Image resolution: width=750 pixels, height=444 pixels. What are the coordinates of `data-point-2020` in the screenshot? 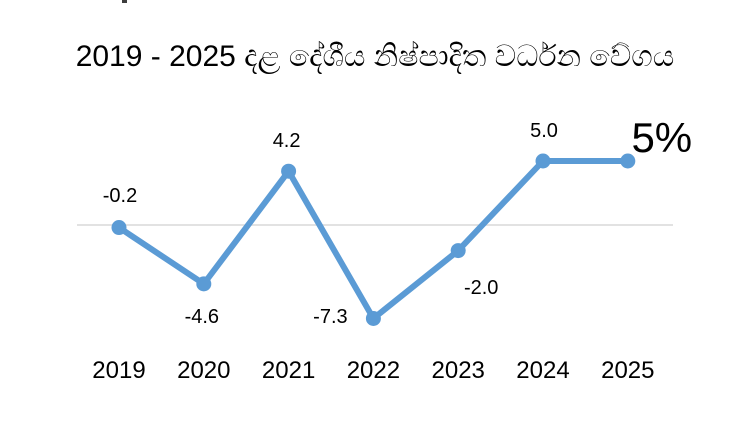 It's located at (204, 284).